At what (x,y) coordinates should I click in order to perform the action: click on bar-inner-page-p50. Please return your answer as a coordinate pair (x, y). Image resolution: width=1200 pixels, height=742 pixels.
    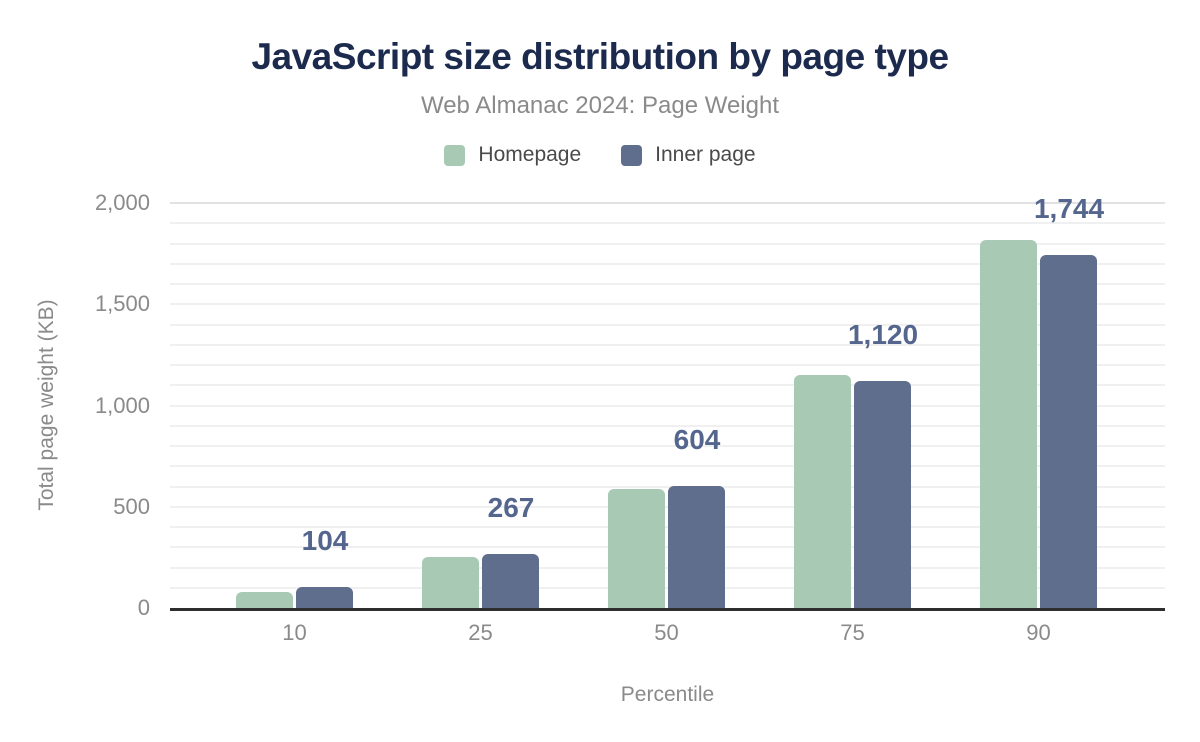
    Looking at the image, I should click on (696, 546).